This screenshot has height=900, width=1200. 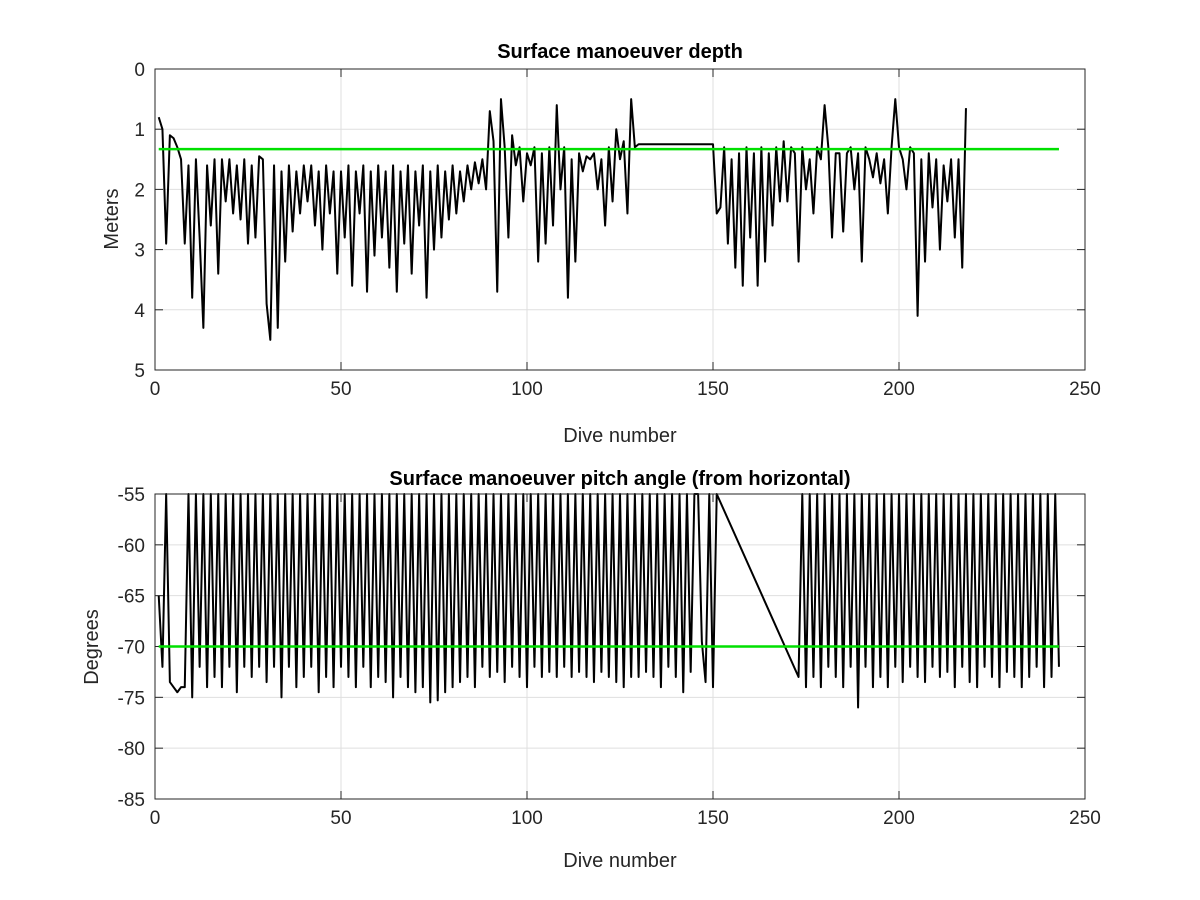 What do you see at coordinates (713, 818) in the screenshot?
I see `pitch-x-tick-label: 150` at bounding box center [713, 818].